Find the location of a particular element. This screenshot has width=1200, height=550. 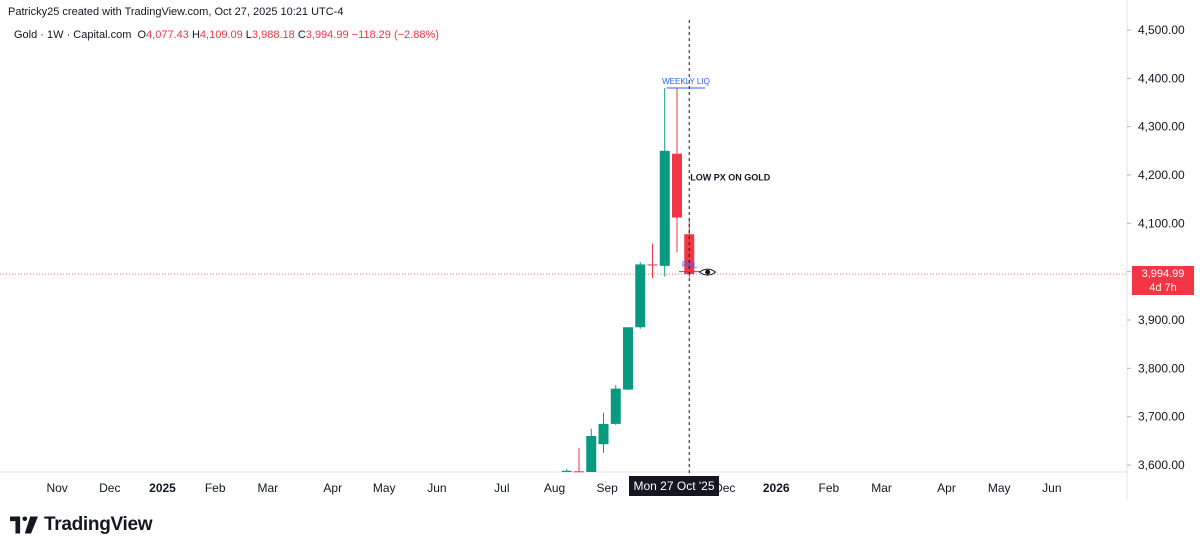

symbol-info: Gold · 1W · Capital.com is located at coordinates (73, 35).